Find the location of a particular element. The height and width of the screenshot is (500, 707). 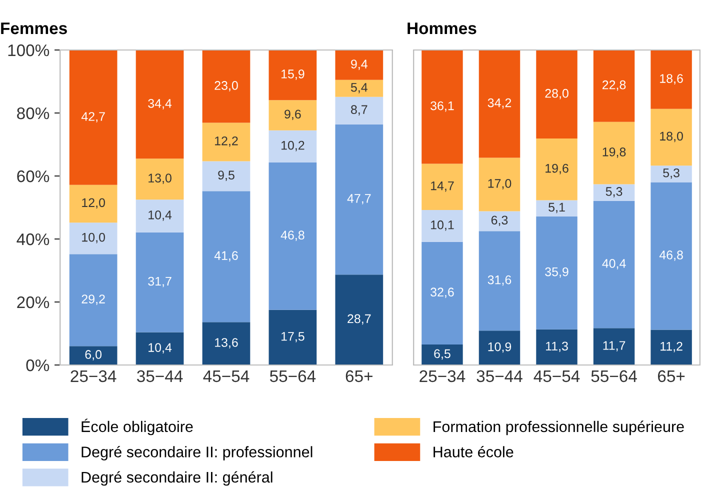

data-label: 9,6 is located at coordinates (292, 115).